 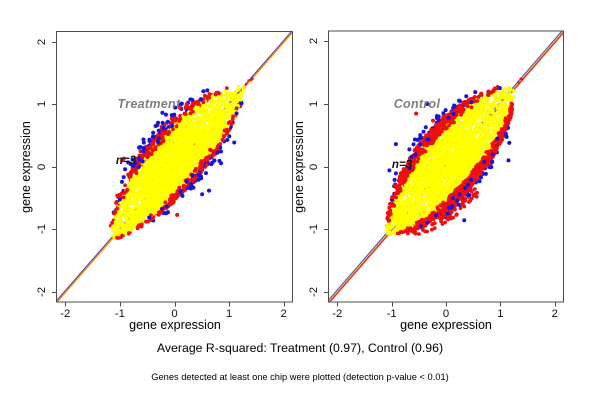 What do you see at coordinates (126, 161) in the screenshot?
I see `annotation-n-treatment: n=3` at bounding box center [126, 161].